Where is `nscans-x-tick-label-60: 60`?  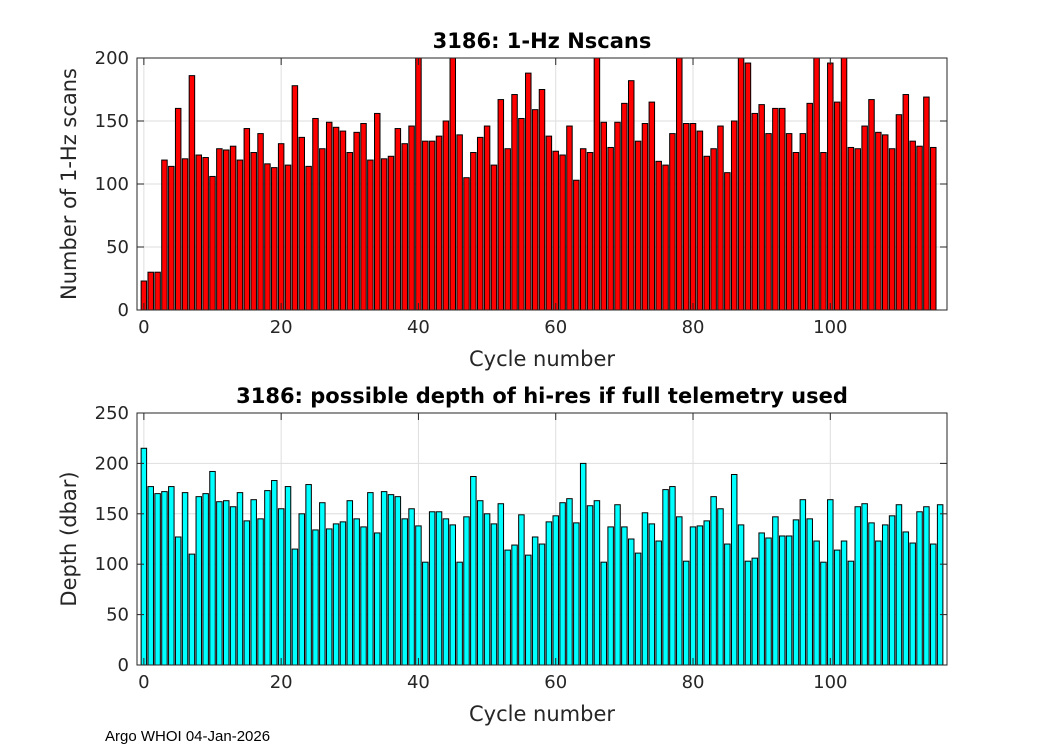 nscans-x-tick-label-60: 60 is located at coordinates (555, 327).